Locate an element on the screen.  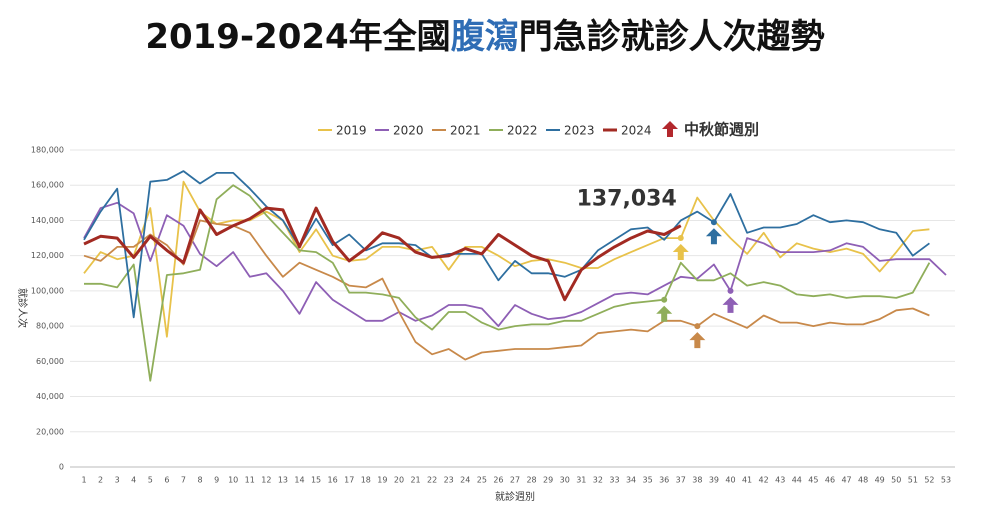
x-tick-label: 7 is located at coordinates (183, 480).